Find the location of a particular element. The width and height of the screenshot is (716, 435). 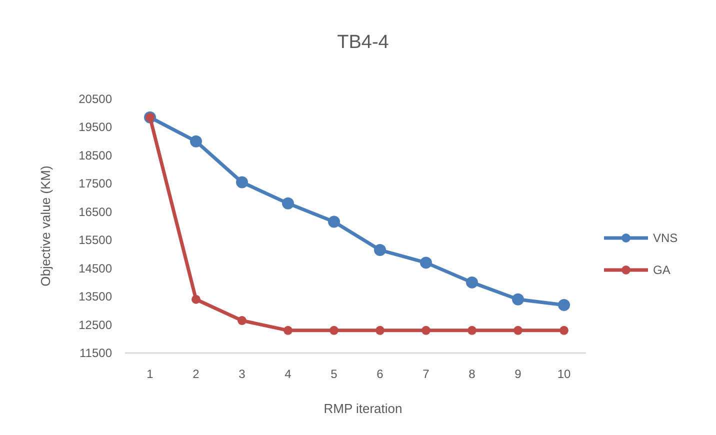

legend-label: GA is located at coordinates (661, 270).